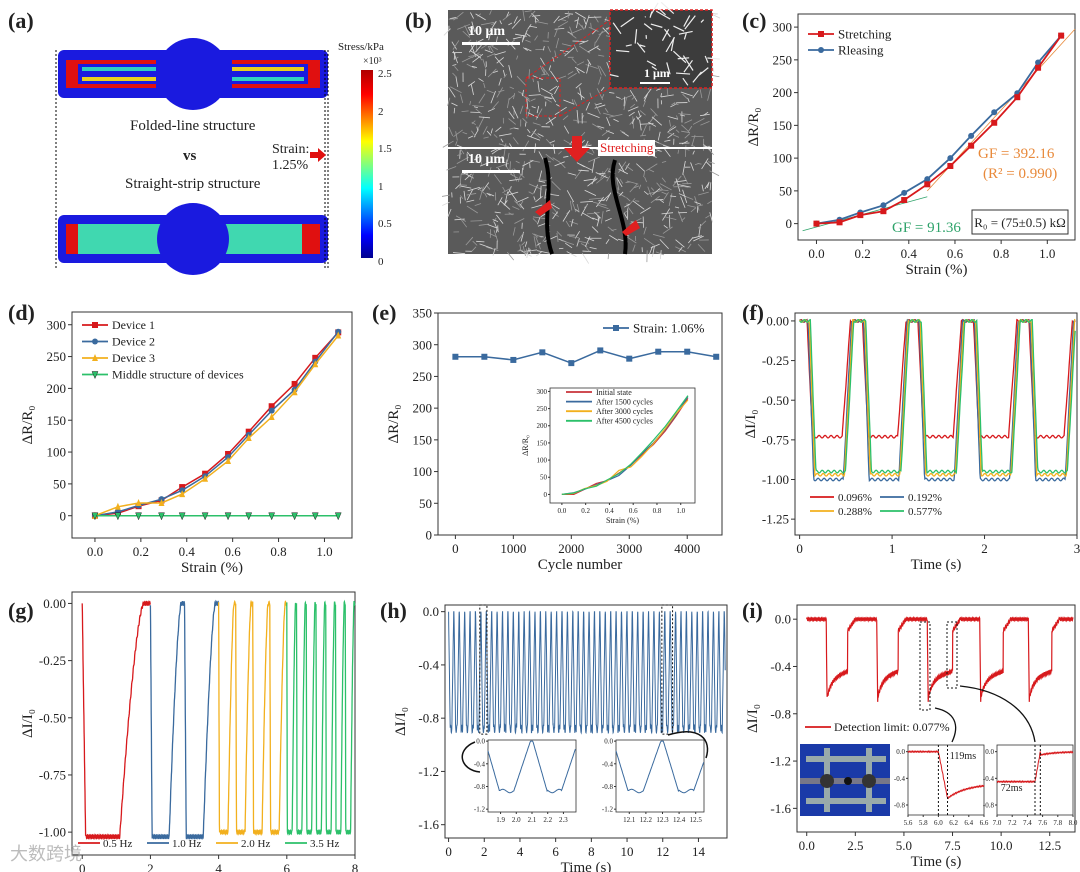 The image size is (1080, 872). I want to click on legend-label: 0.192%, so click(925, 498).